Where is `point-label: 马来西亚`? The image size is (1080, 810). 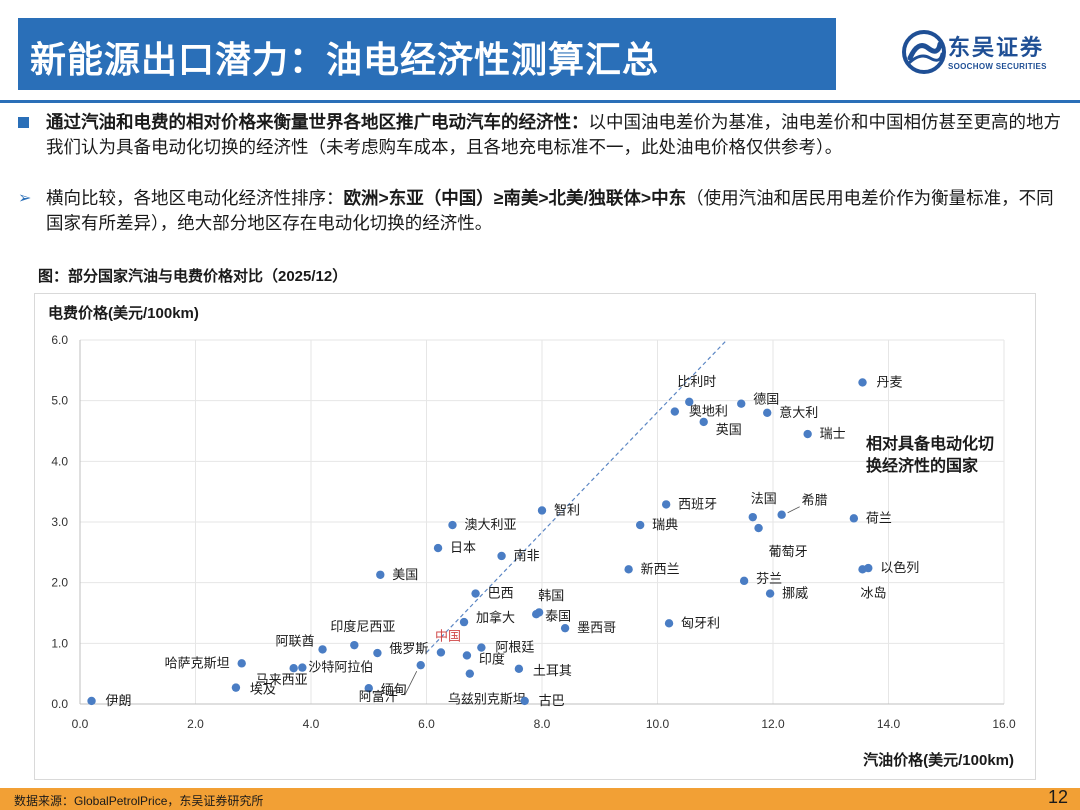
point-label: 马来西亚 is located at coordinates (282, 679).